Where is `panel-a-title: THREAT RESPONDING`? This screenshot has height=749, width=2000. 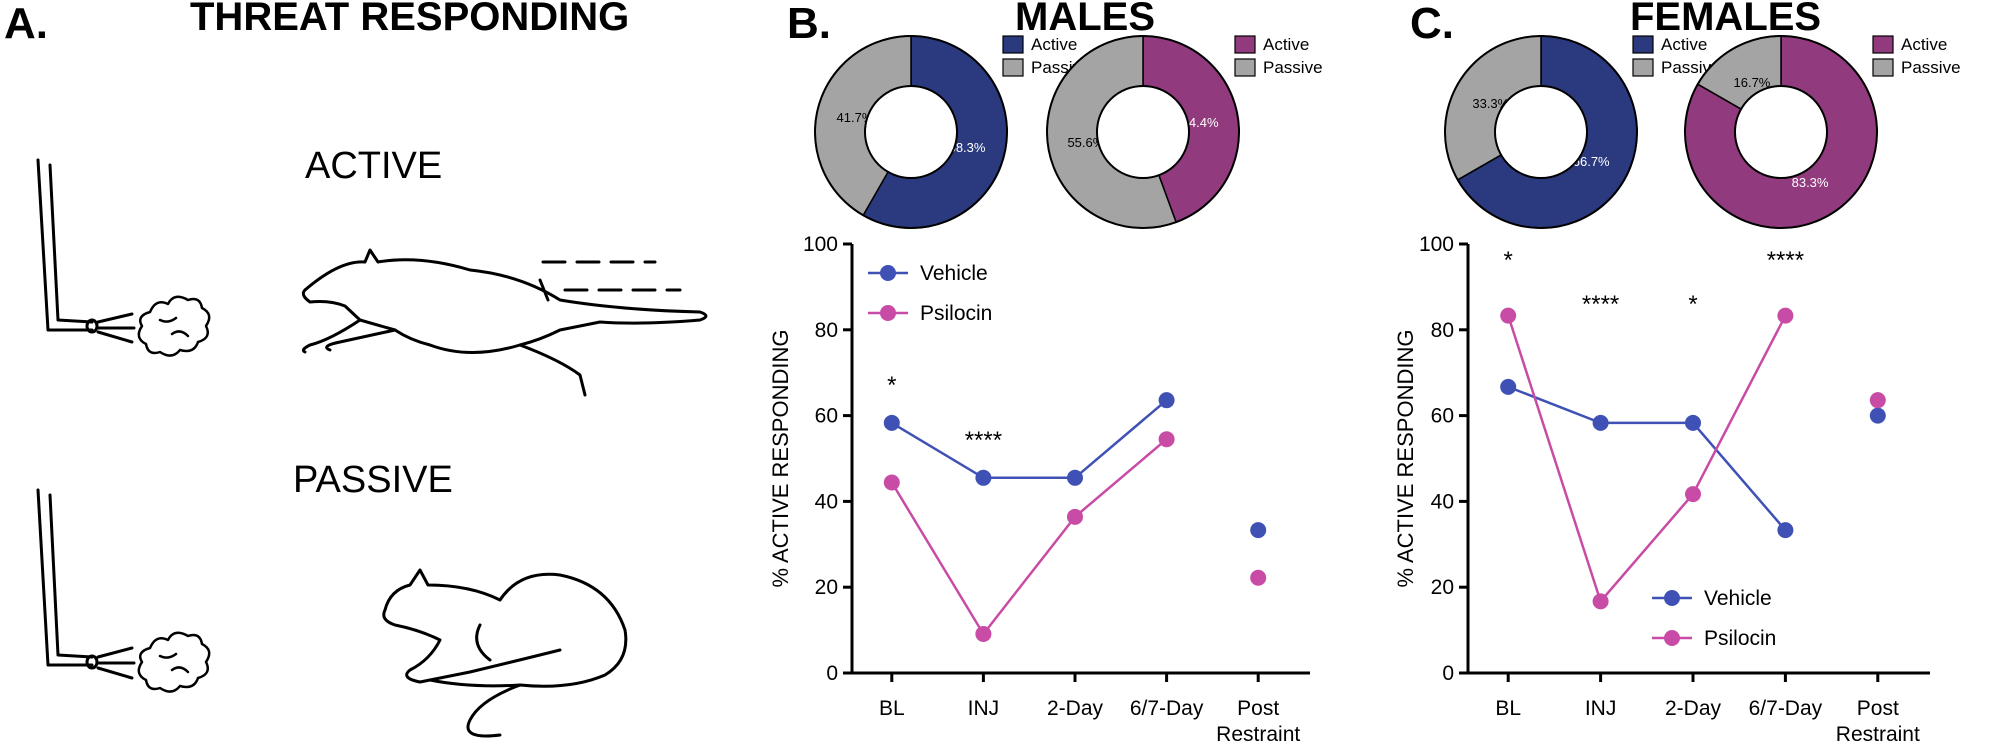
panel-a-title: THREAT RESPONDING is located at coordinates (409, 19).